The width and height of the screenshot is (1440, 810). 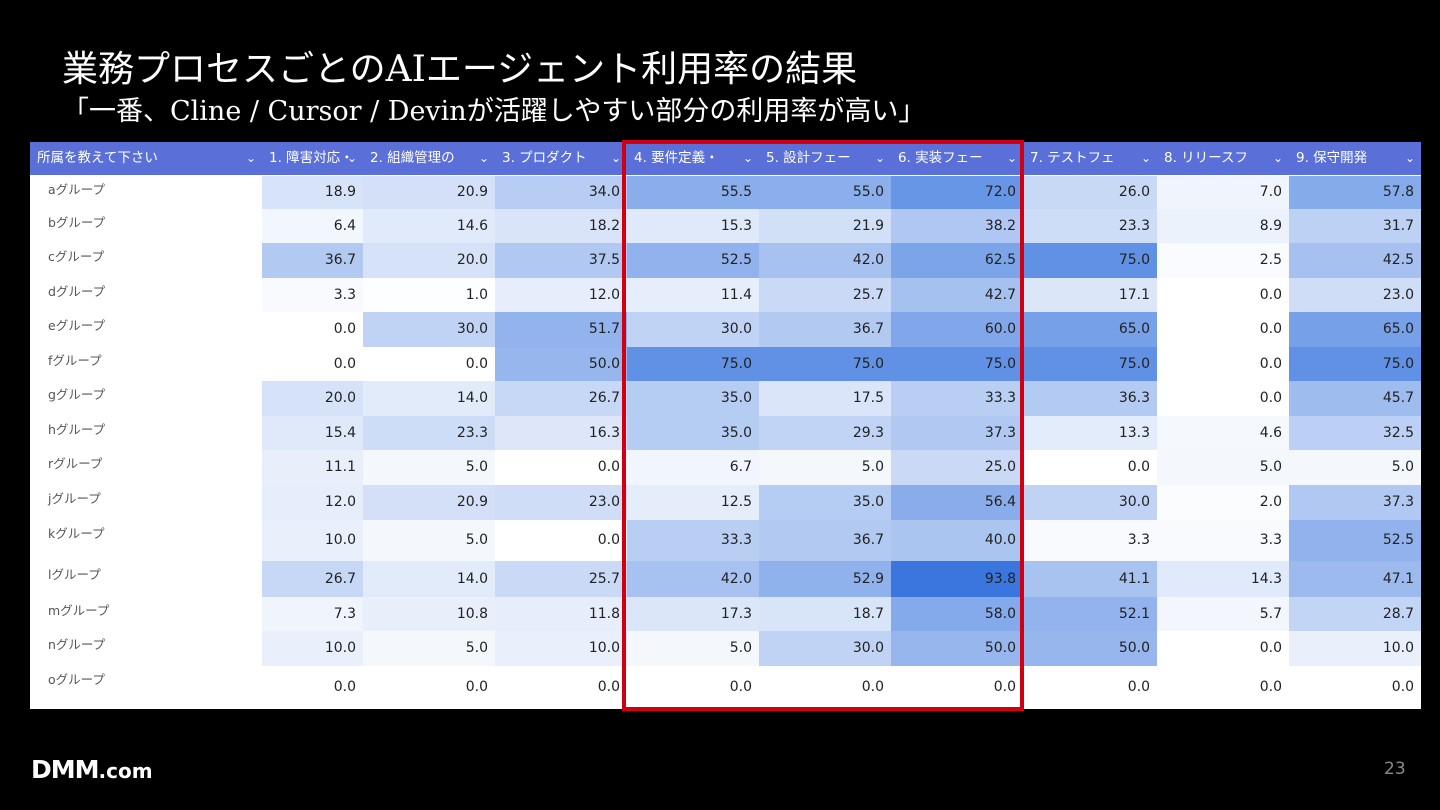 What do you see at coordinates (312, 158) in the screenshot?
I see `column-header-1: 1. 障害対応・ ⌄` at bounding box center [312, 158].